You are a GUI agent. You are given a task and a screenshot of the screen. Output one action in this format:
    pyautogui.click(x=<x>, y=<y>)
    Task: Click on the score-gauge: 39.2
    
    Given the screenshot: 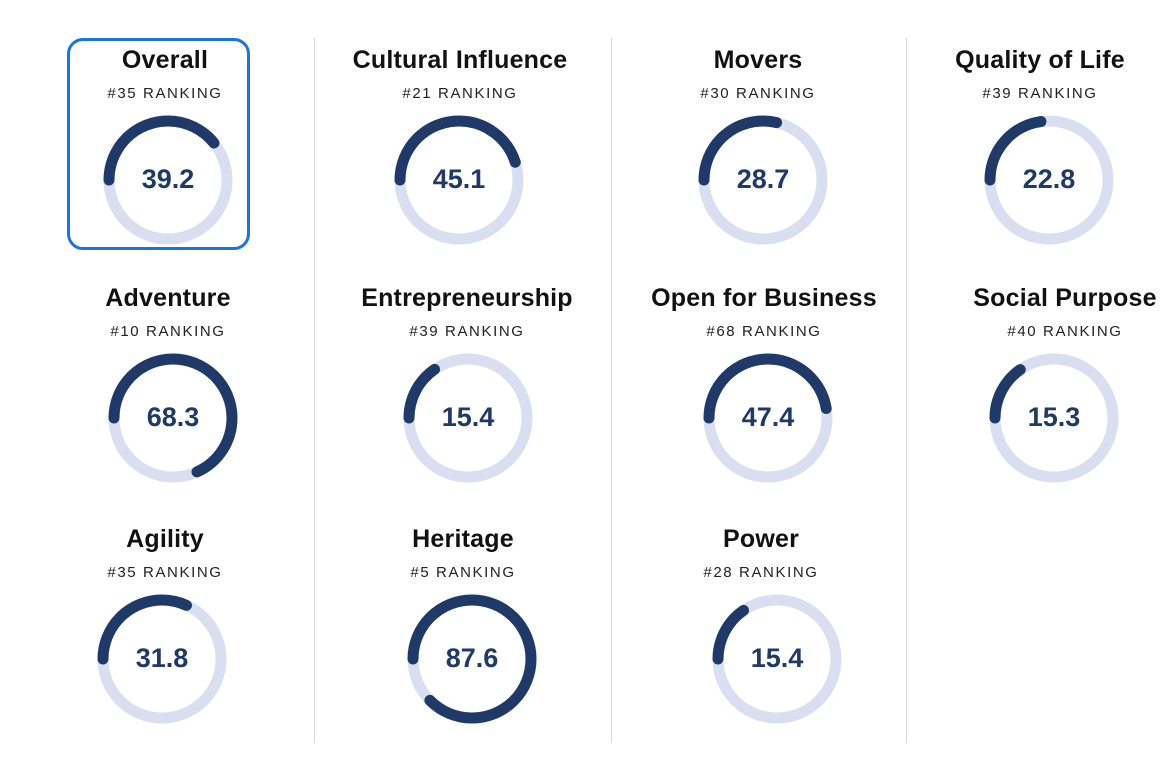 What is the action you would take?
    pyautogui.click(x=168, y=180)
    